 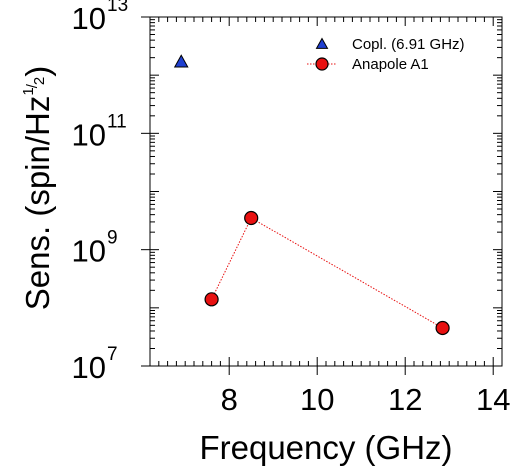 I want to click on y-axis-title: Sens. (spin/Hz1/2), so click(x=37, y=188).